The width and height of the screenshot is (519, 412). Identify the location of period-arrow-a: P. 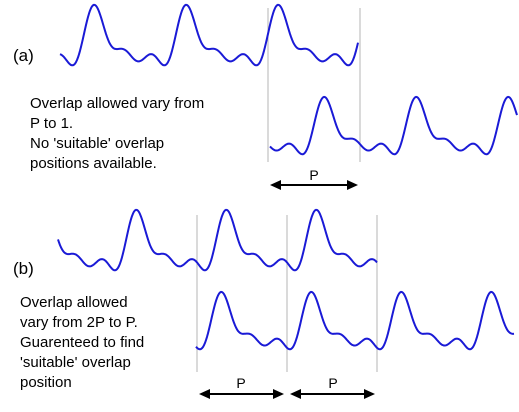
(314, 178).